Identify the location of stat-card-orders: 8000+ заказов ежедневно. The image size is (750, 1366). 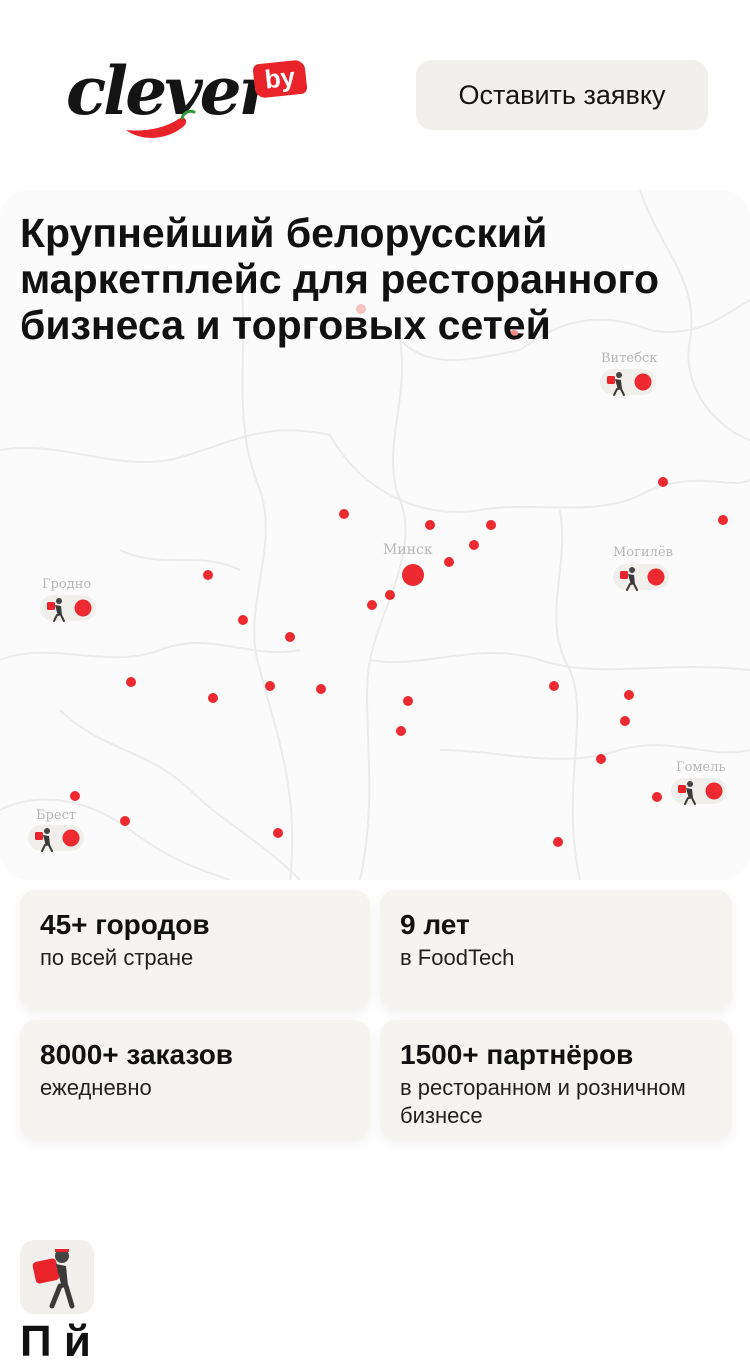
(195, 1080).